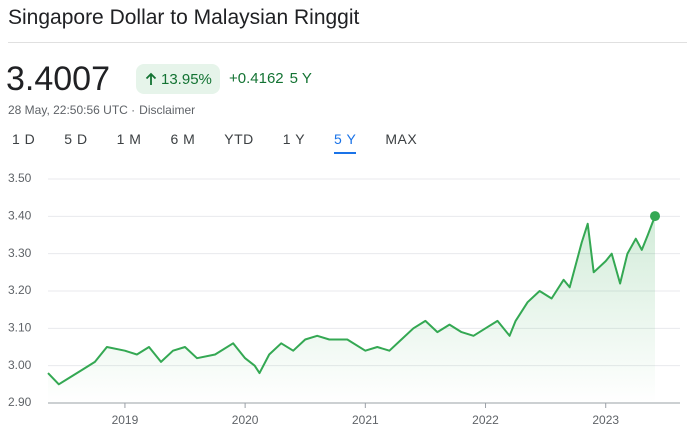  What do you see at coordinates (20, 178) in the screenshot?
I see `y-tick-label: 3.50` at bounding box center [20, 178].